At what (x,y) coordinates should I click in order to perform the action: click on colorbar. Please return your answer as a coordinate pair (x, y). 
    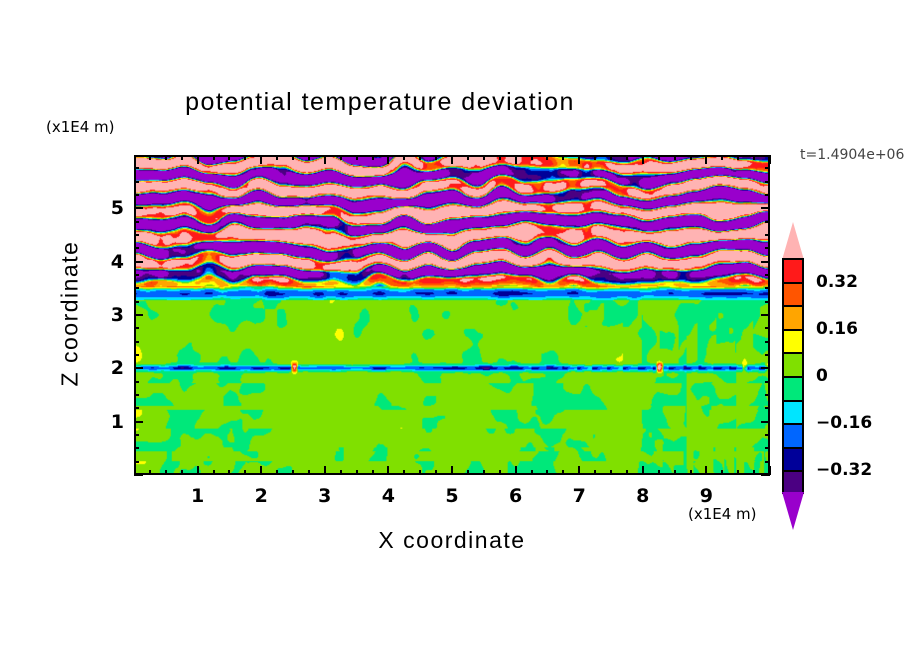
    Looking at the image, I should click on (793, 377).